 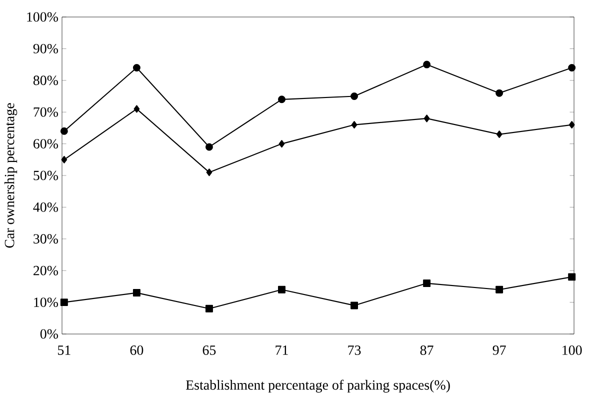 What do you see at coordinates (49, 334) in the screenshot?
I see `y-tick-label: 0%` at bounding box center [49, 334].